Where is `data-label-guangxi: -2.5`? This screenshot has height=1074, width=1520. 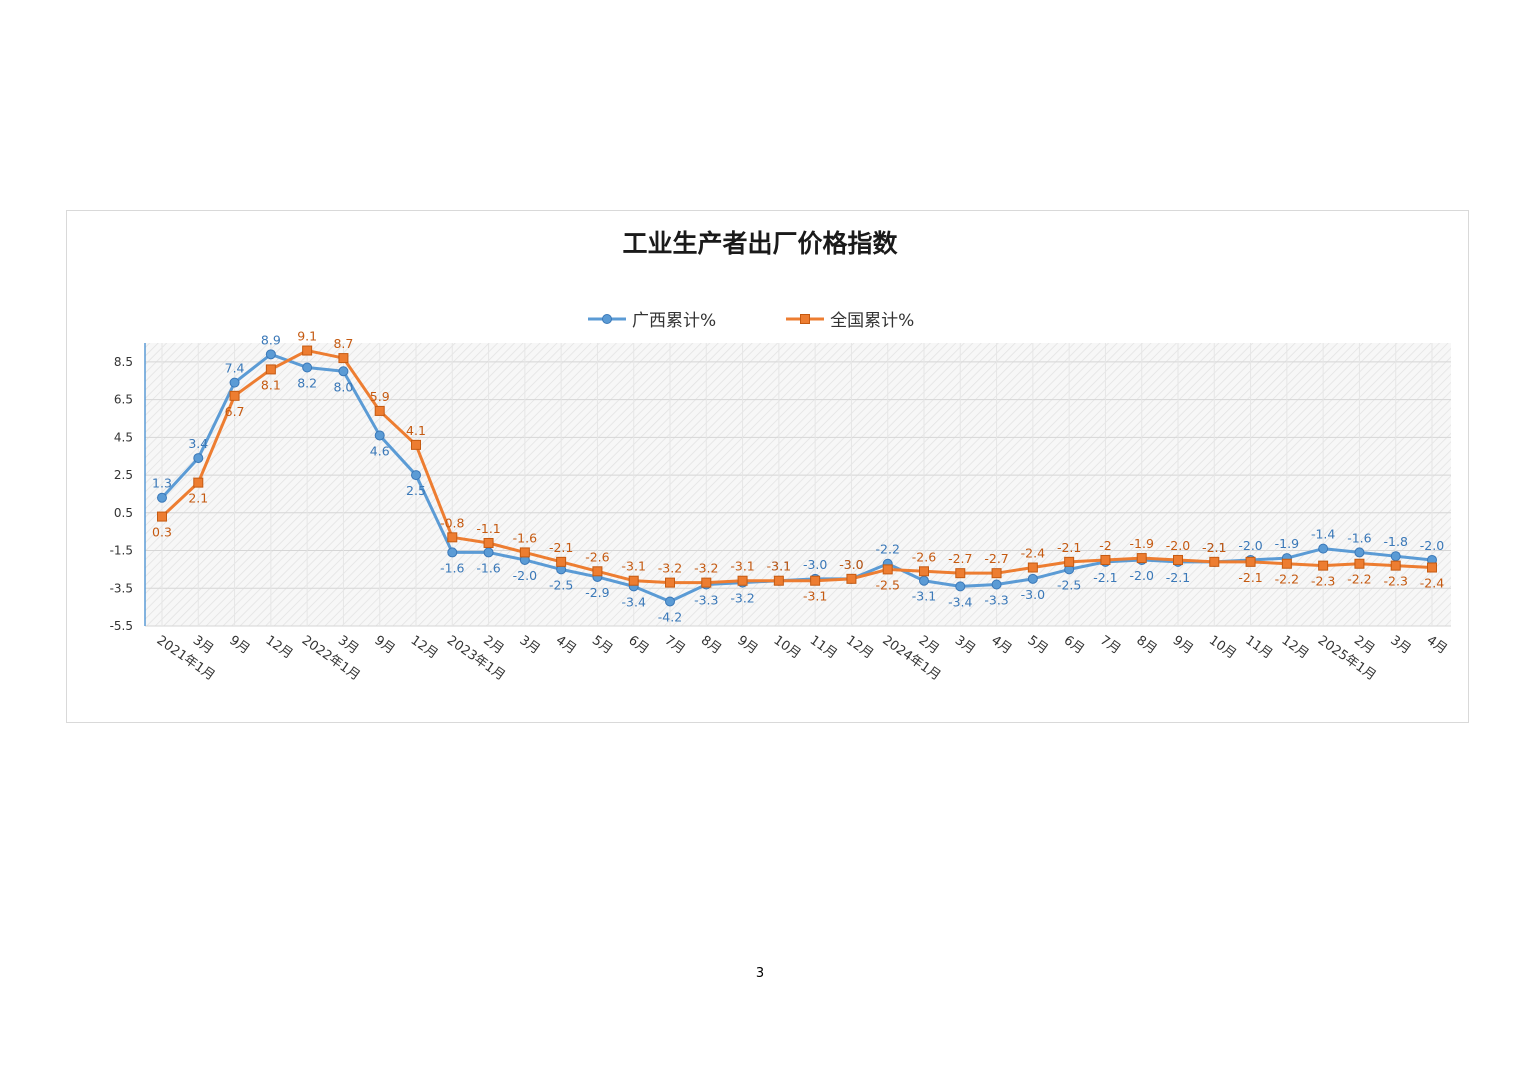 data-label-guangxi: -2.5 is located at coordinates (1069, 584).